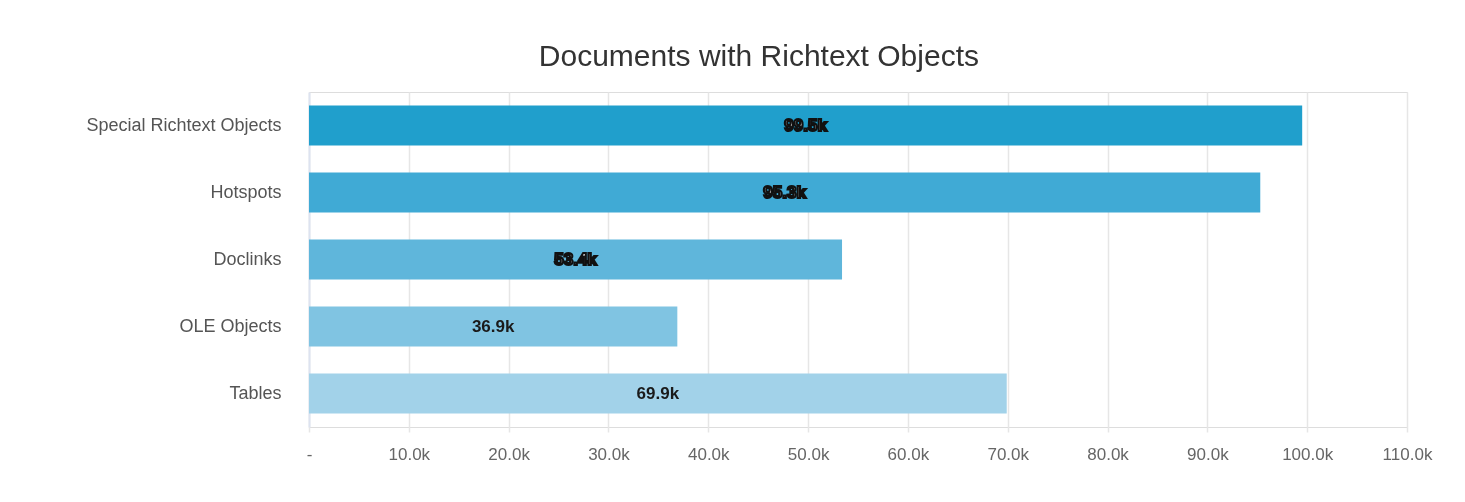 The width and height of the screenshot is (1465, 502). What do you see at coordinates (1008, 454) in the screenshot?
I see `x-tick-label: 70.0k` at bounding box center [1008, 454].